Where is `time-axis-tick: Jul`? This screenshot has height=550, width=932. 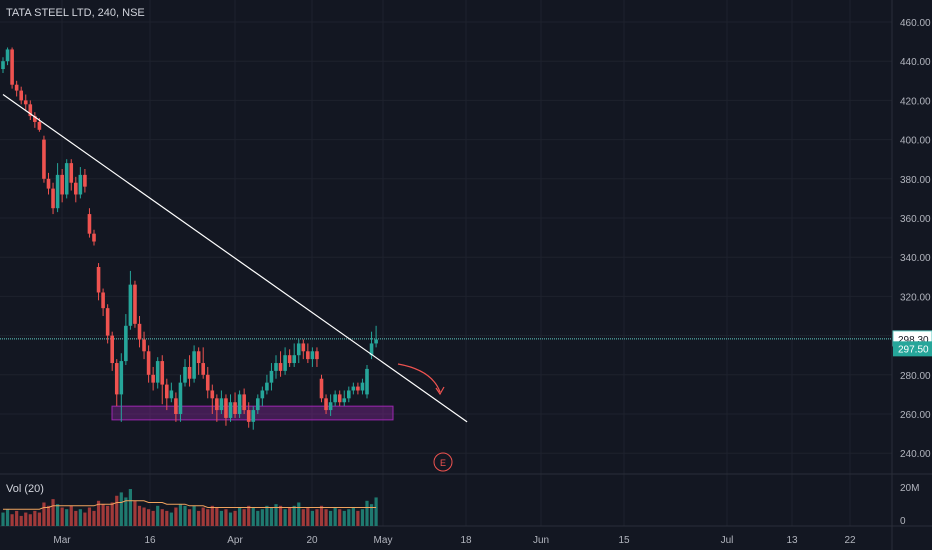 time-axis-tick: Jul is located at coordinates (727, 540).